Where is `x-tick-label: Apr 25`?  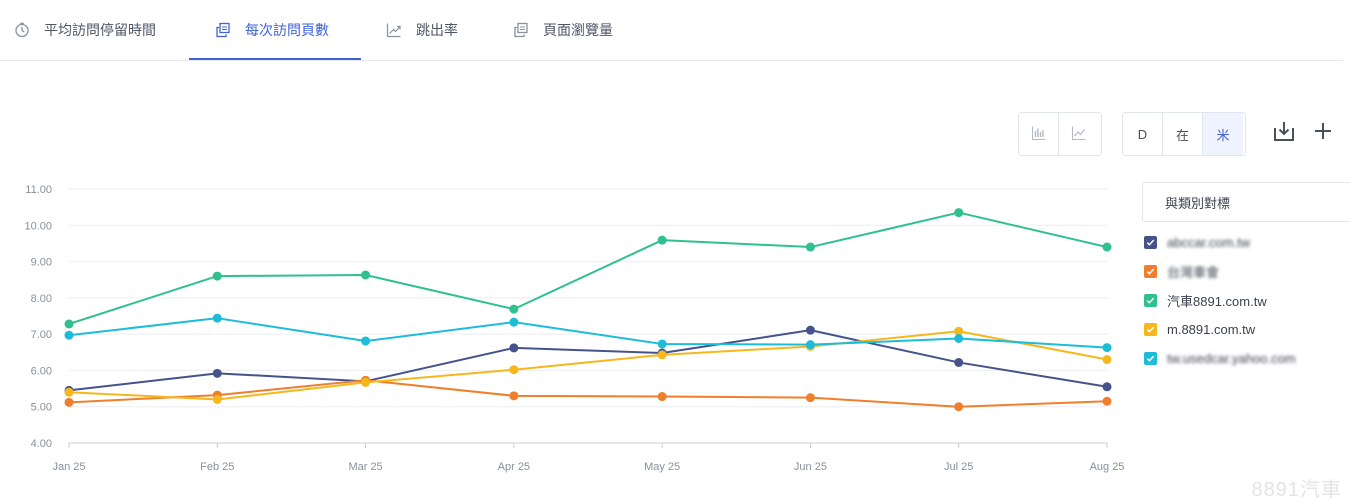 x-tick-label: Apr 25 is located at coordinates (514, 467).